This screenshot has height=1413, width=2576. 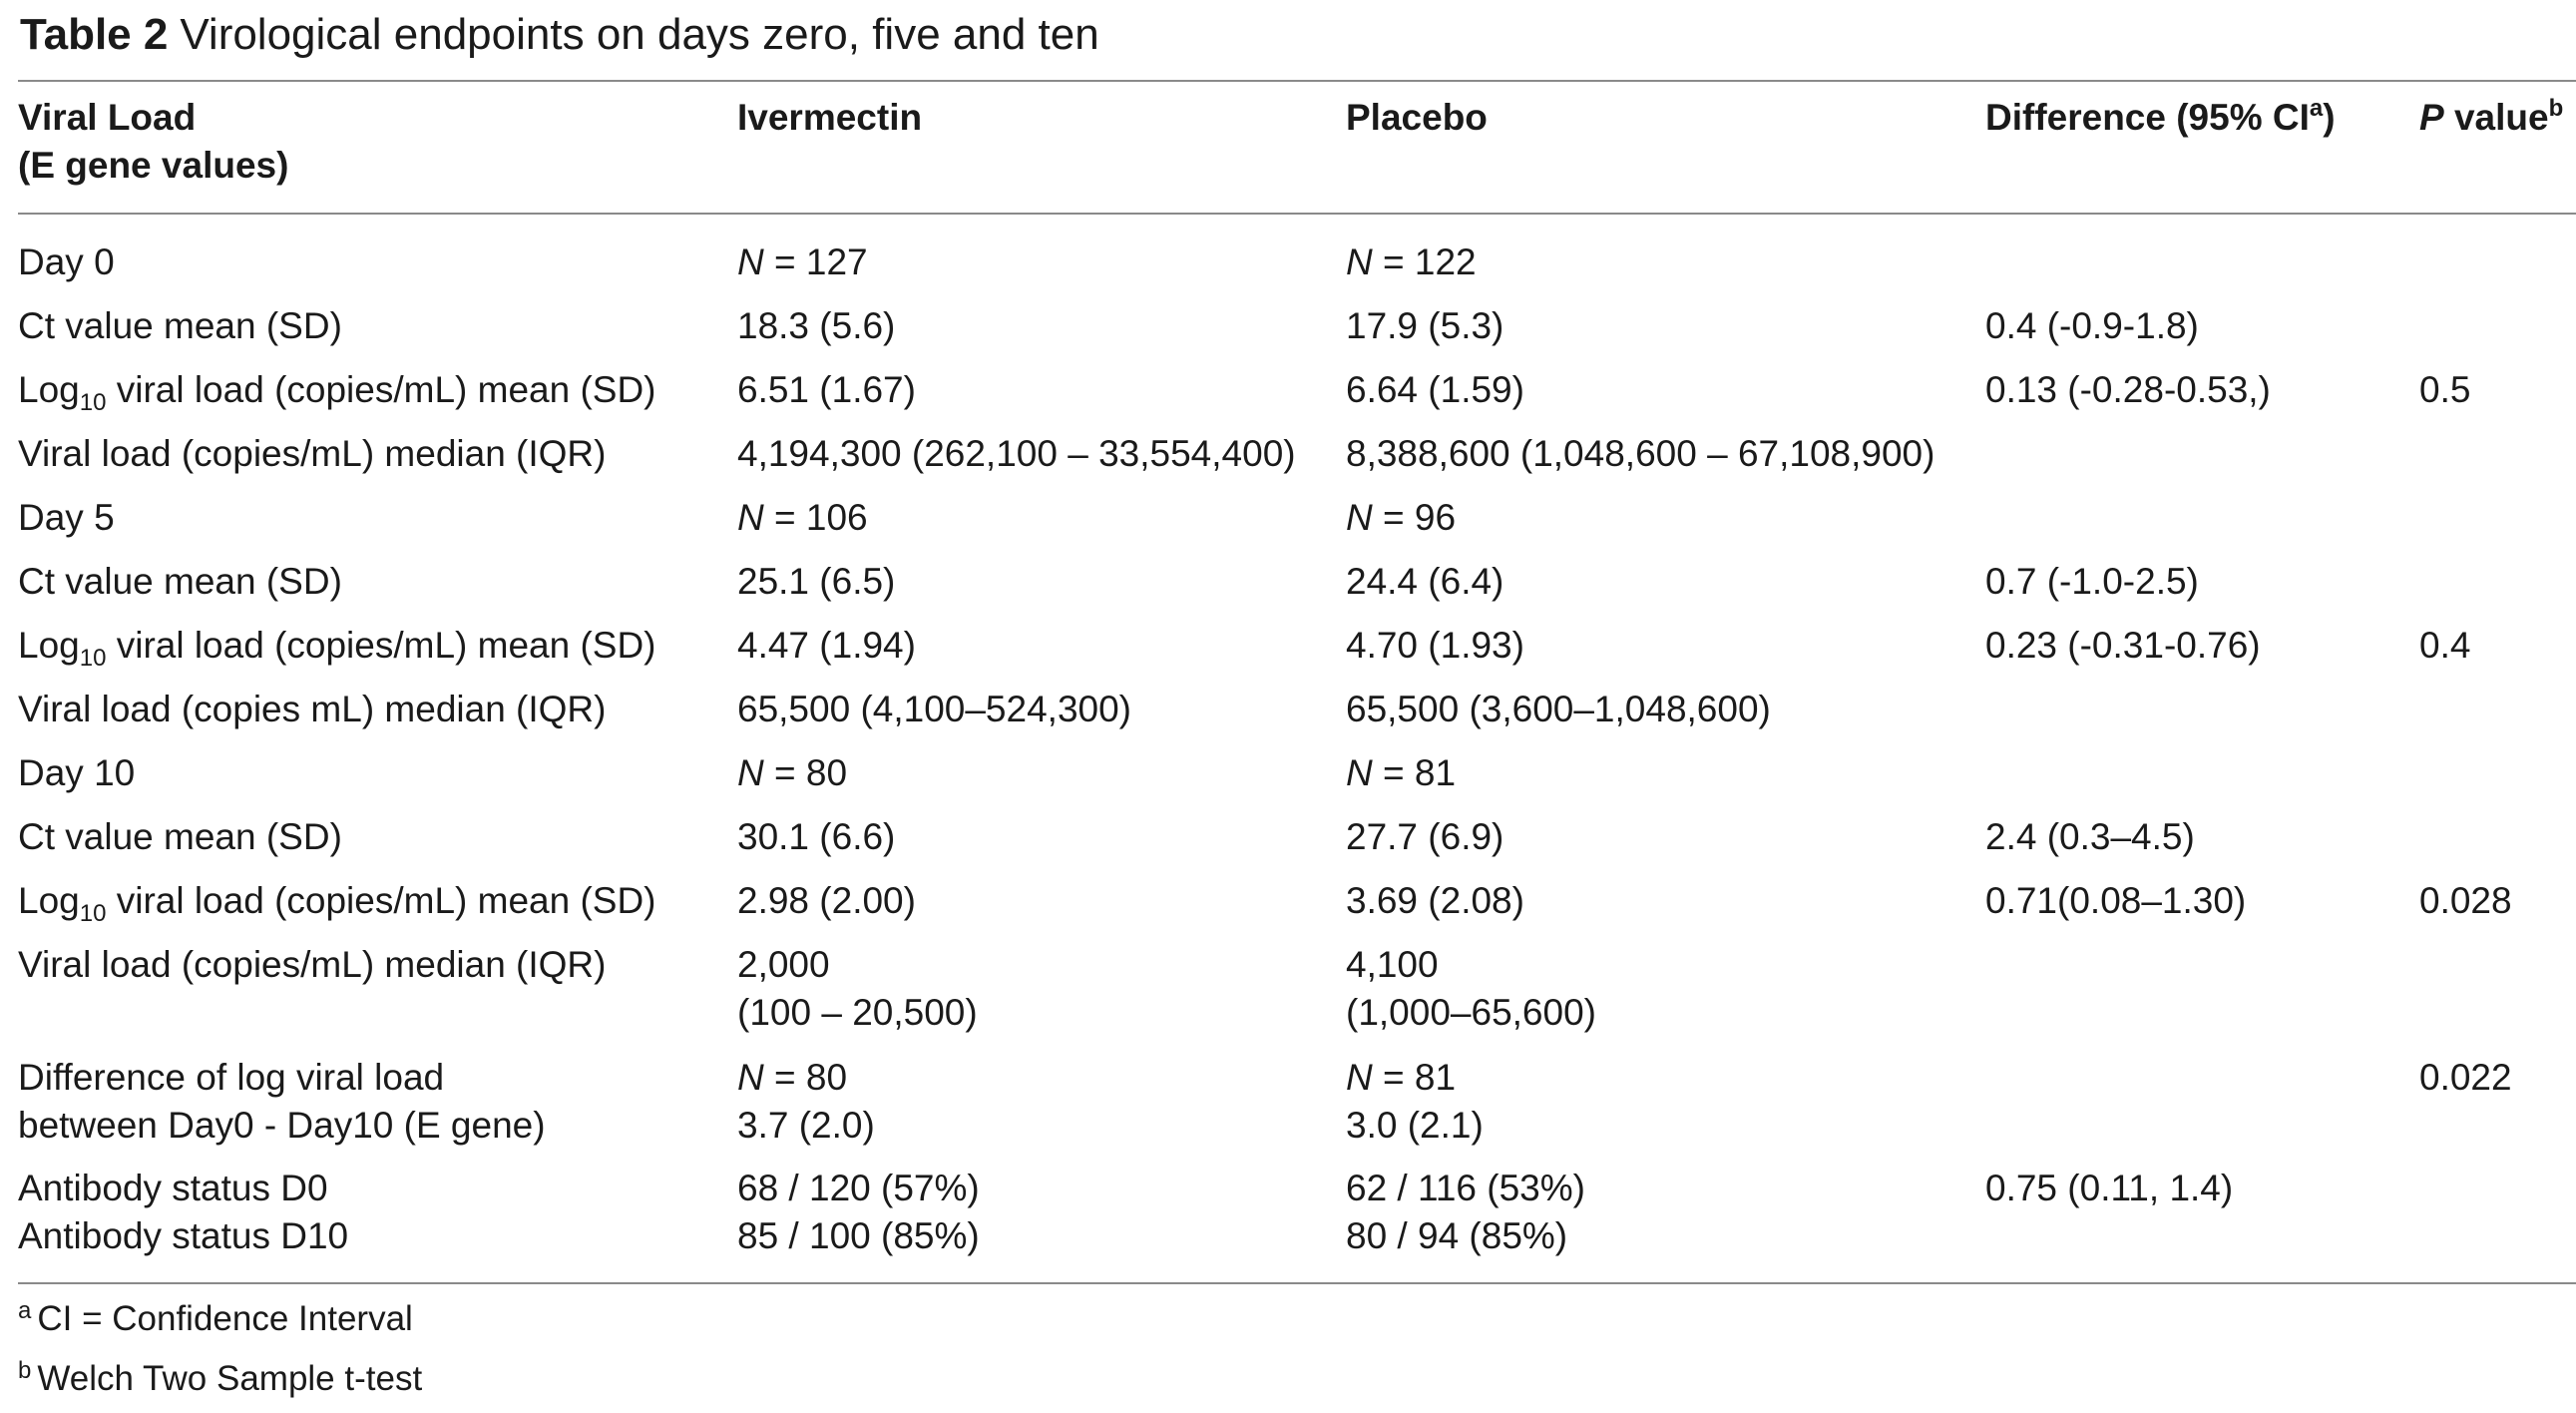 I want to click on bottom-rule, so click(x=1297, y=1283).